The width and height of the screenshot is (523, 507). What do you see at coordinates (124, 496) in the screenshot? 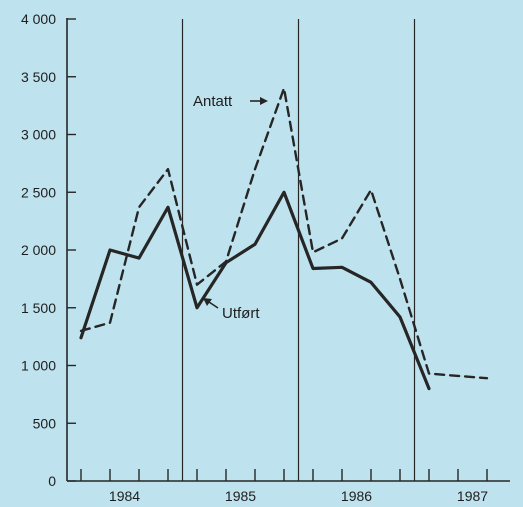
I see `x-year-label: 1984` at bounding box center [124, 496].